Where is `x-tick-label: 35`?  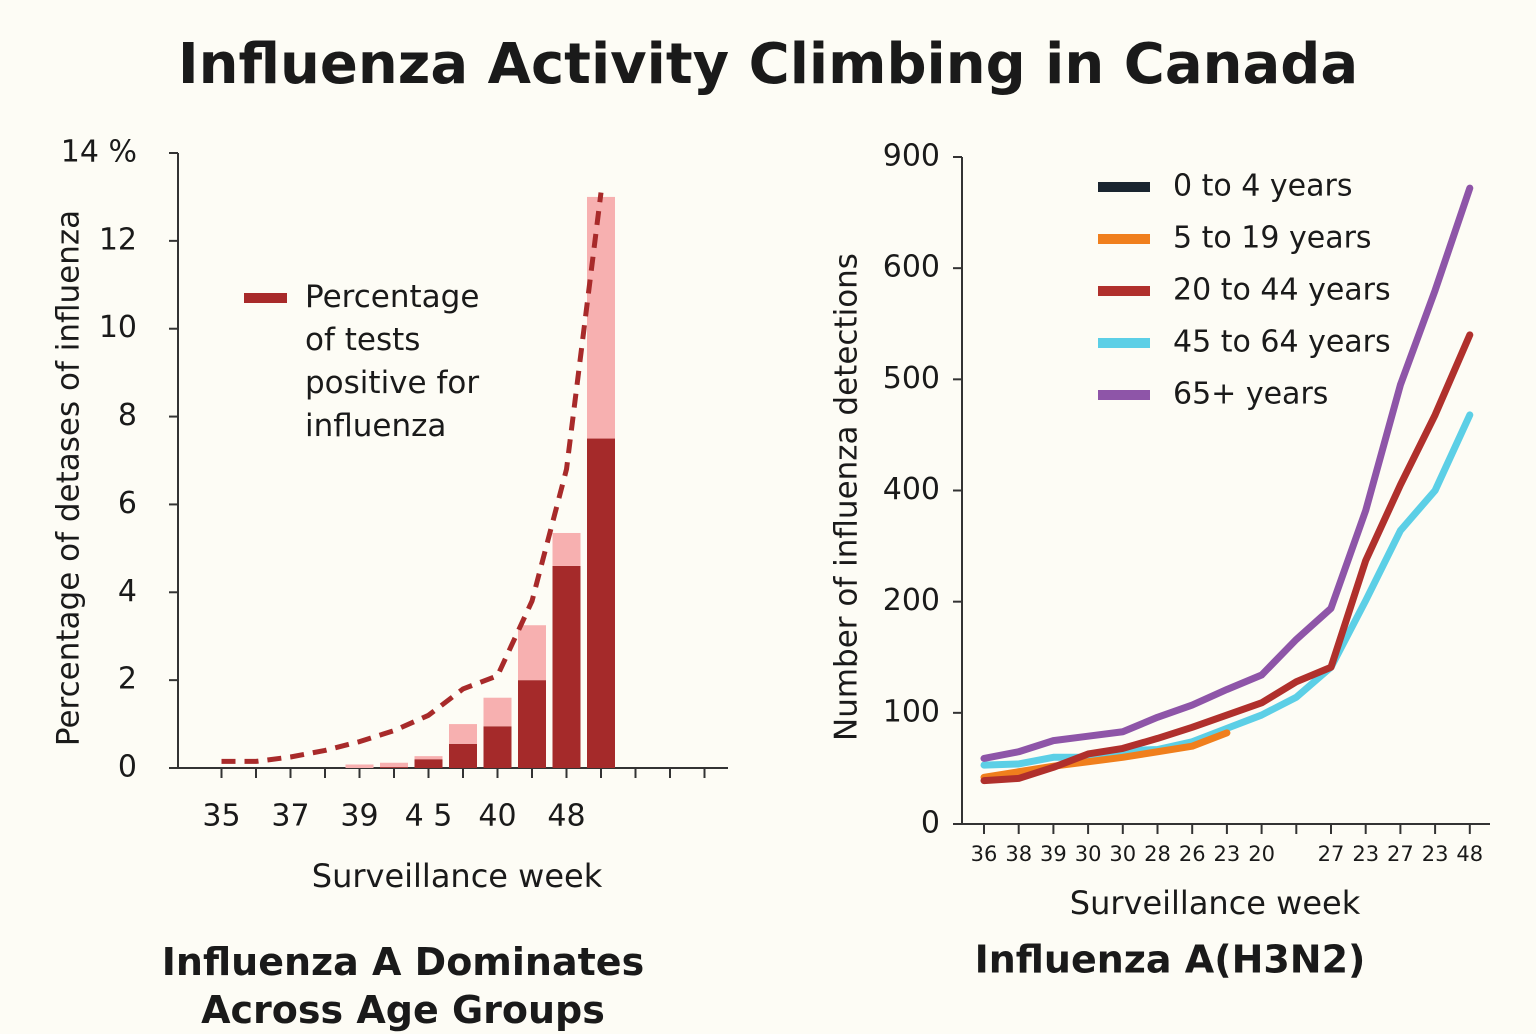 x-tick-label: 35 is located at coordinates (221, 816).